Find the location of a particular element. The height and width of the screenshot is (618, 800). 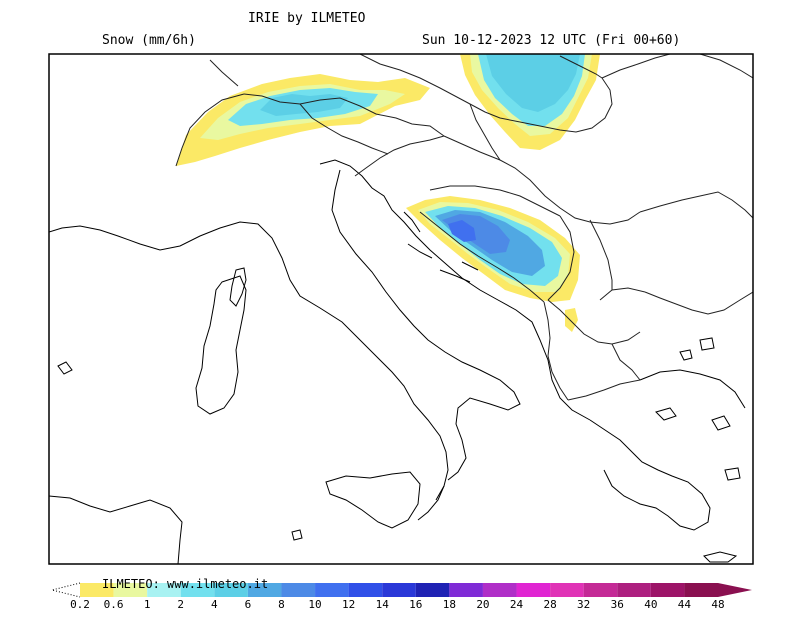

snow-field-alps is located at coordinates (303, 120).